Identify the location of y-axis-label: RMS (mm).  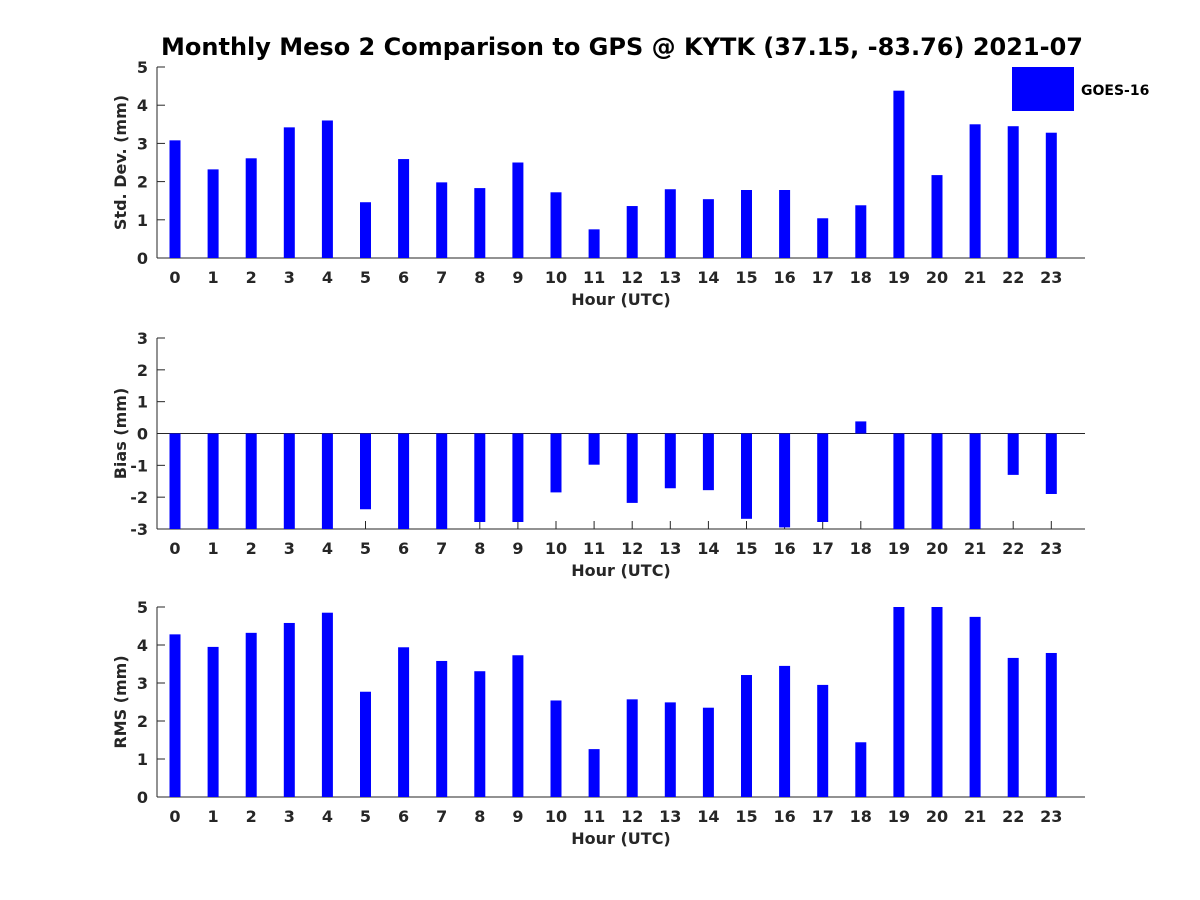
(120, 701).